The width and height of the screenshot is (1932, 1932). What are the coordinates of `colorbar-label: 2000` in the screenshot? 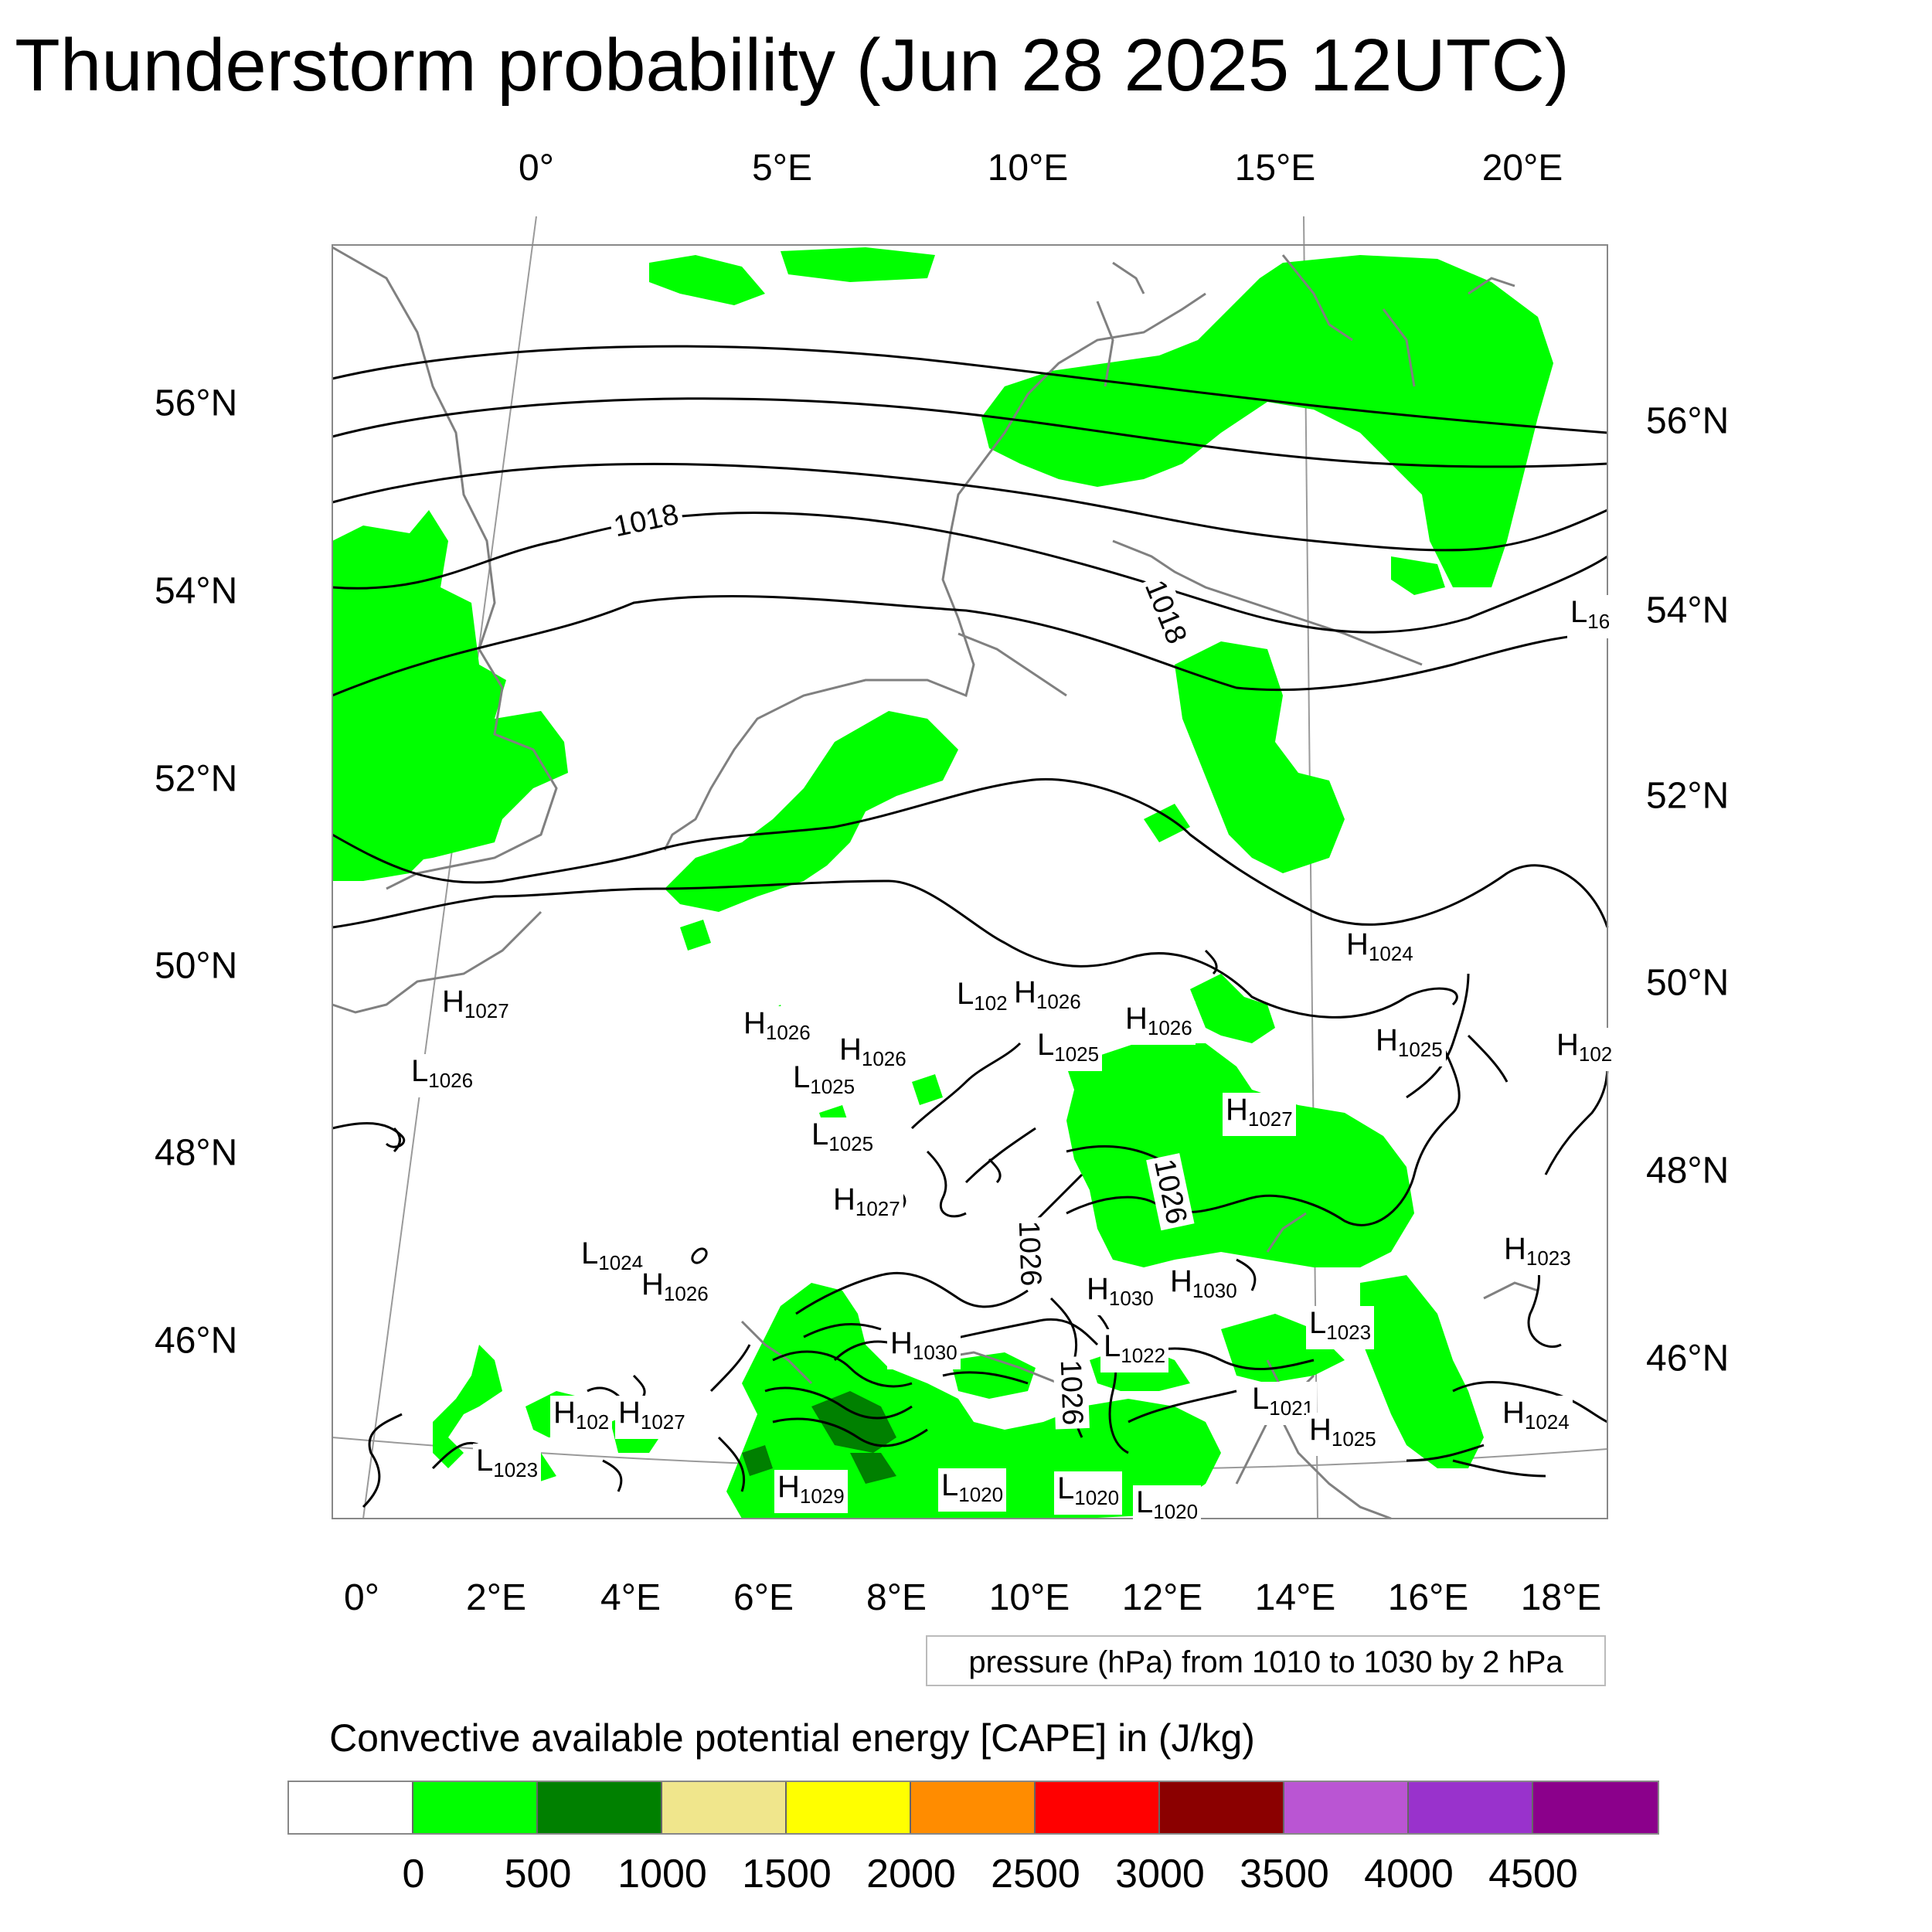 It's located at (911, 1874).